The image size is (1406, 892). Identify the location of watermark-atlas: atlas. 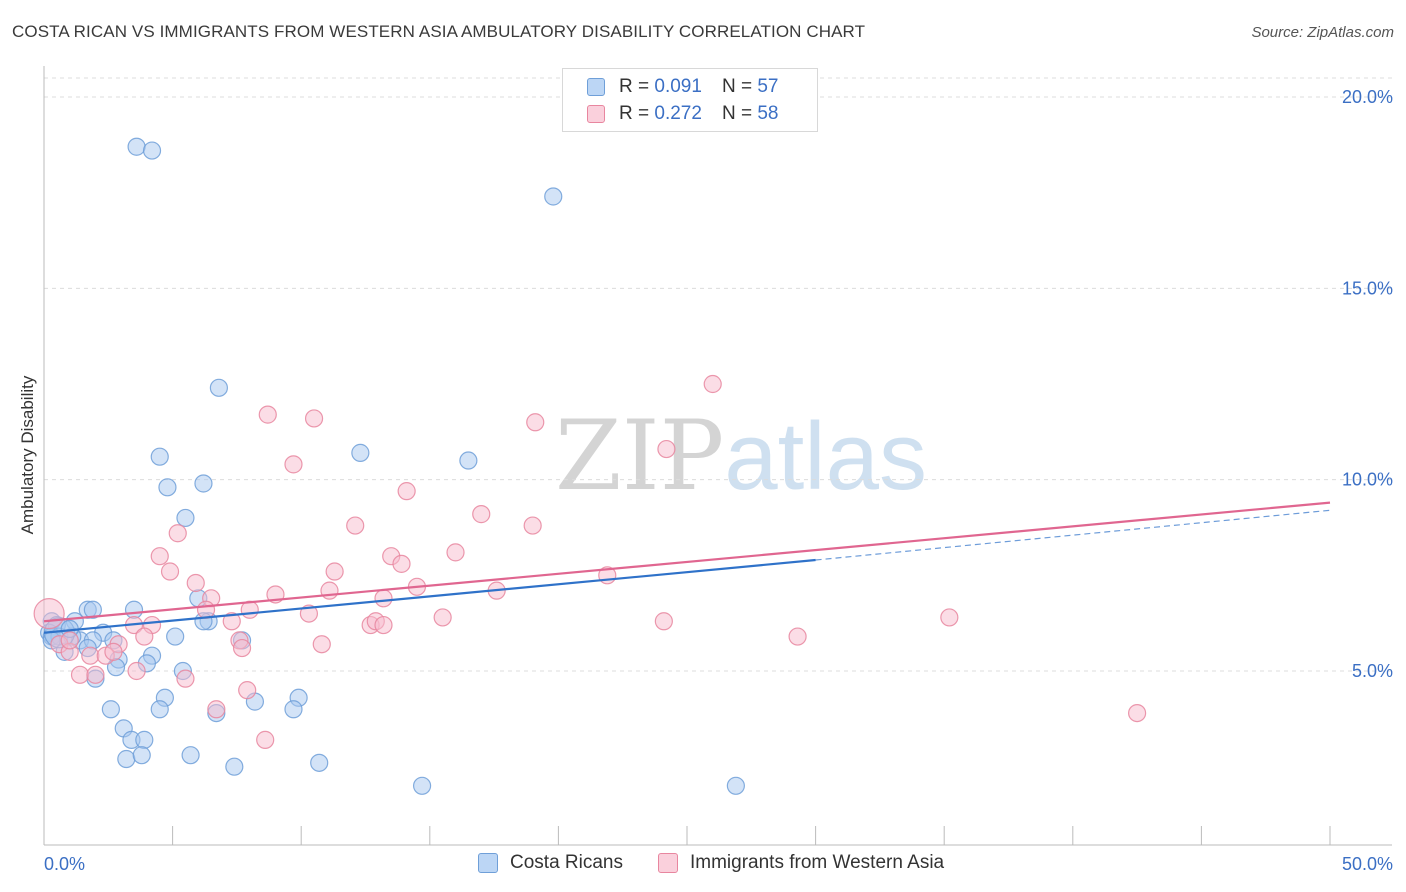
(825, 456).